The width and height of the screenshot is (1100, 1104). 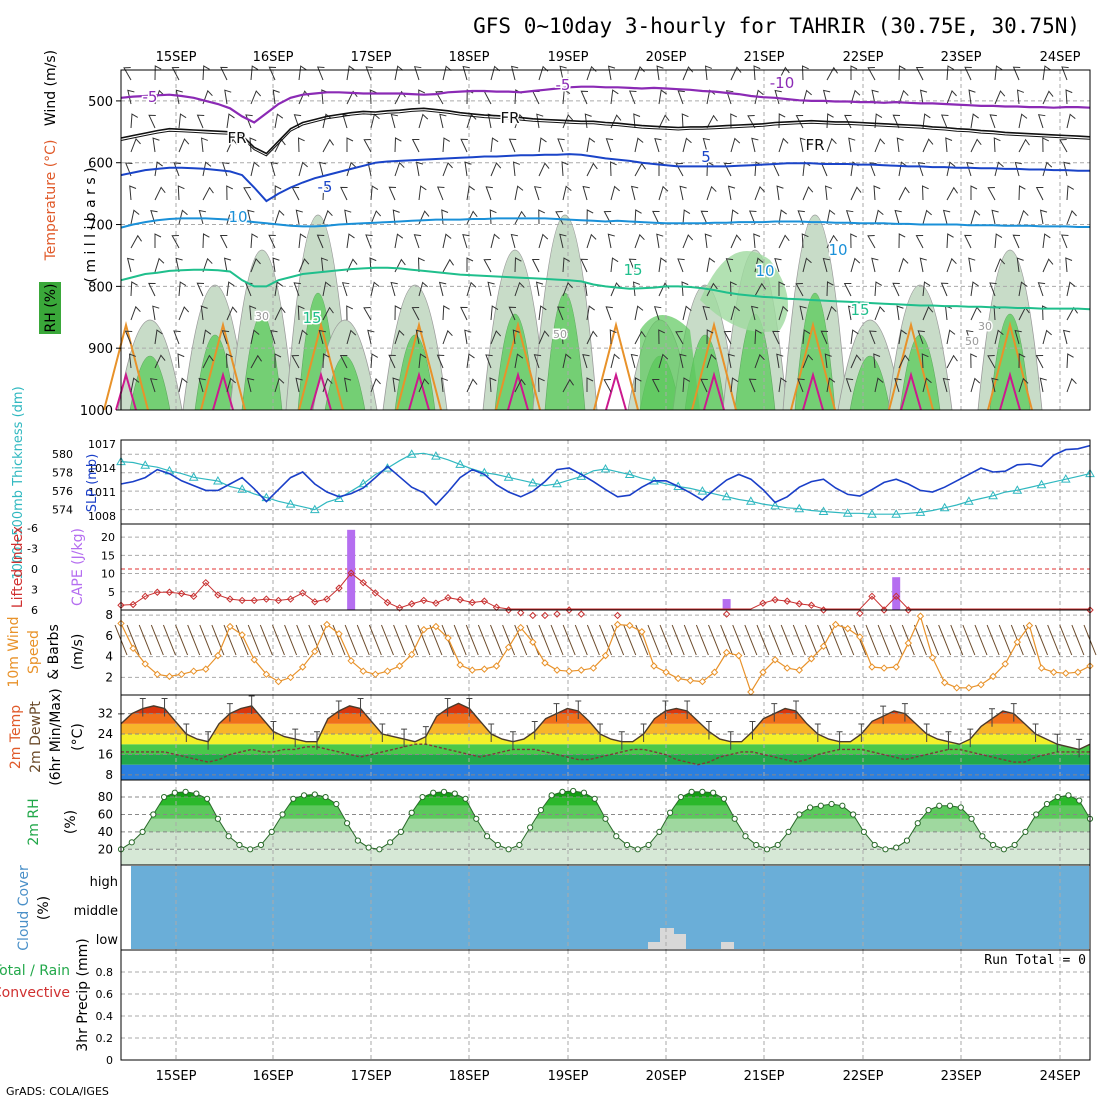 I want to click on date-label-top: 16SEP, so click(x=273, y=57).